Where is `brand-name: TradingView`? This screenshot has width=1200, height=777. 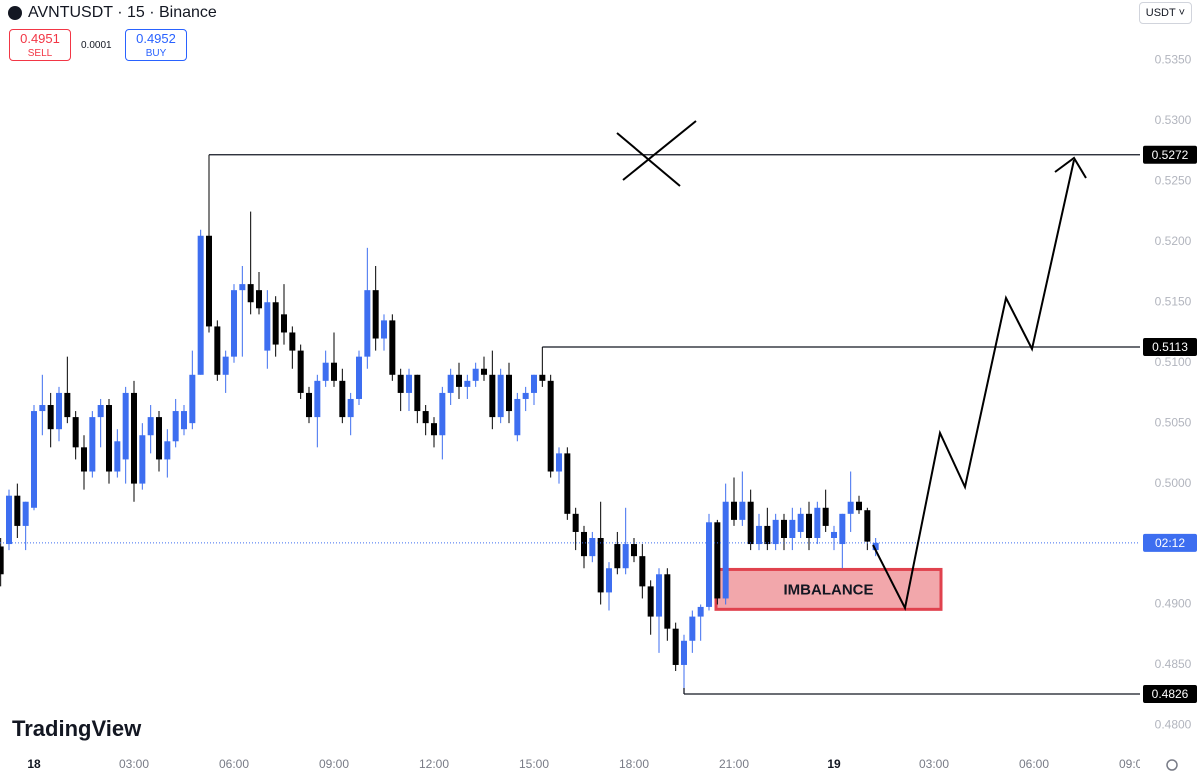 brand-name: TradingView is located at coordinates (77, 728).